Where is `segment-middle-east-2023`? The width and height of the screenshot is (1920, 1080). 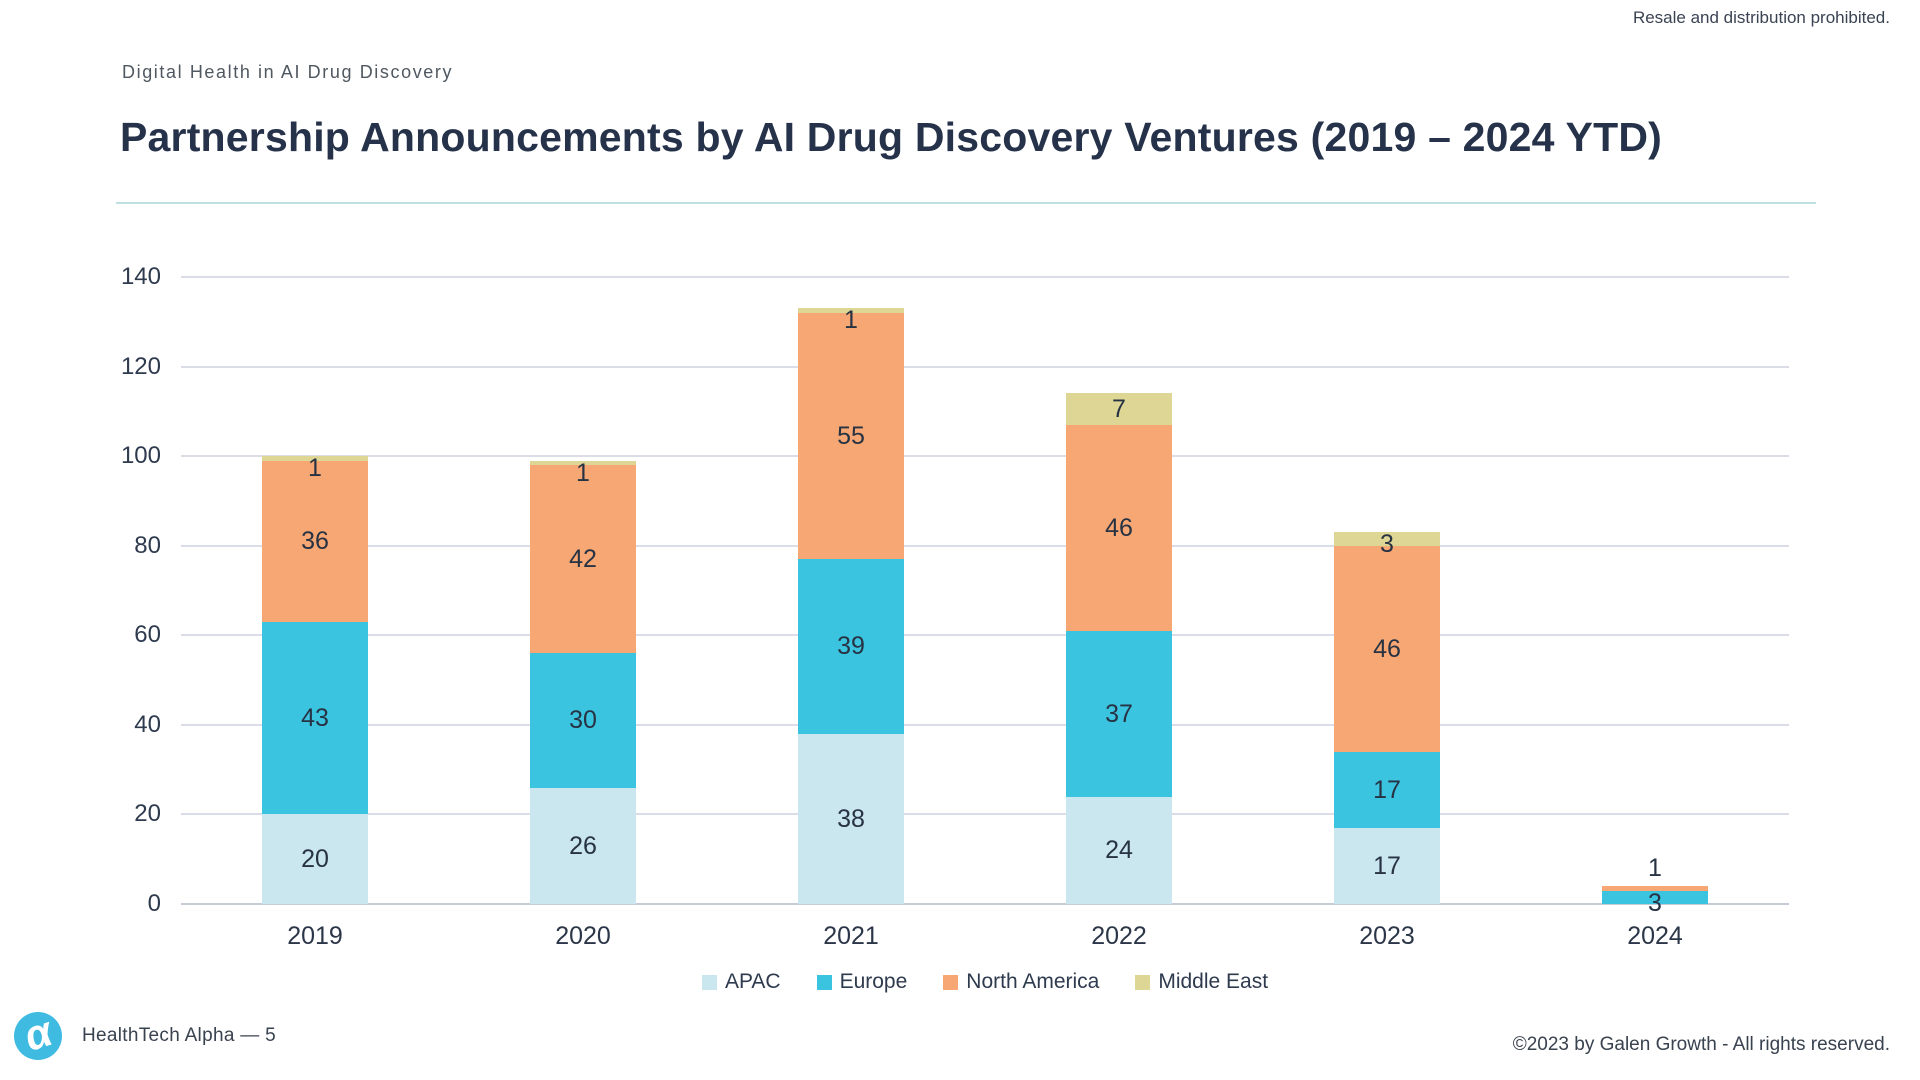 segment-middle-east-2023 is located at coordinates (1387, 539).